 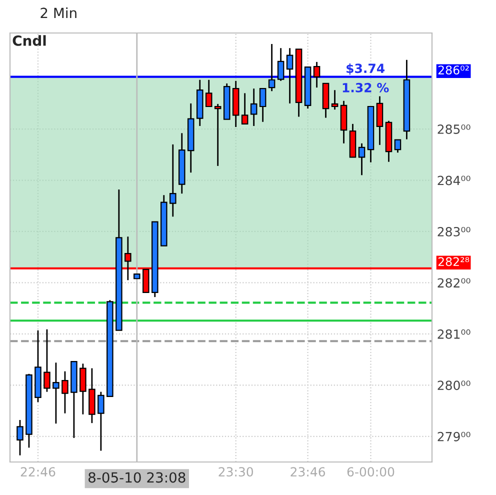 What do you see at coordinates (308, 472) in the screenshot?
I see `x-tick-label: 23:46` at bounding box center [308, 472].